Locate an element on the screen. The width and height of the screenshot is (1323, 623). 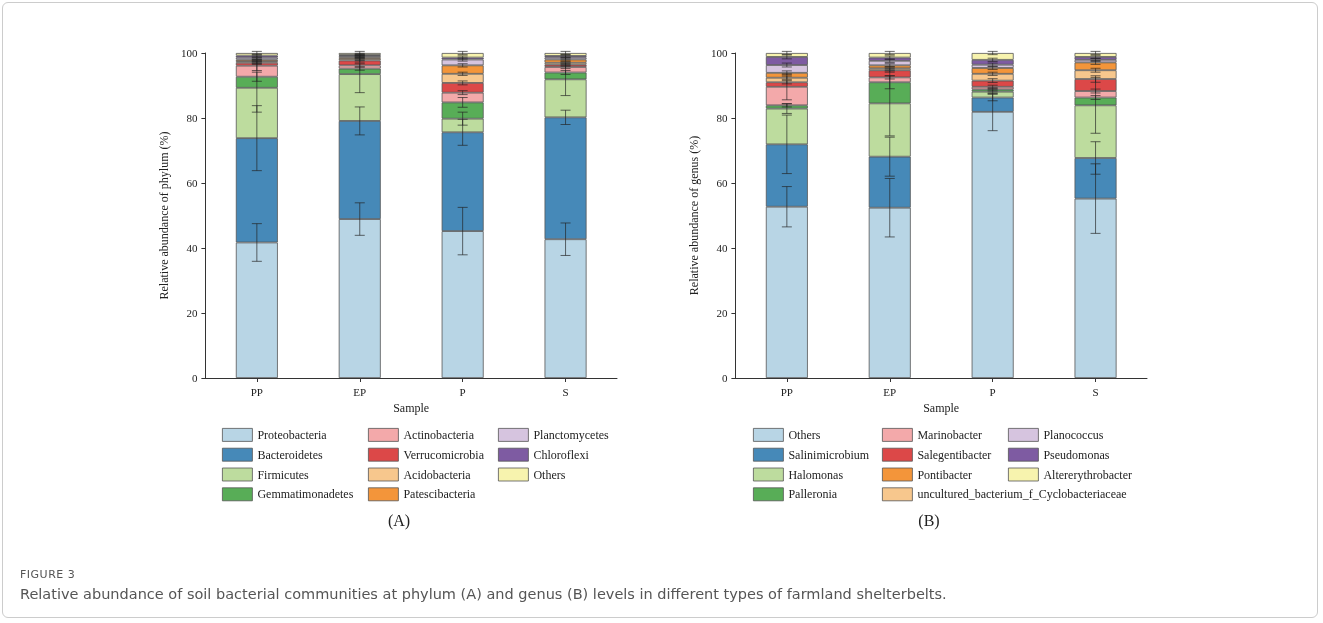
legend-label: Patescibacteria is located at coordinates (440, 494).